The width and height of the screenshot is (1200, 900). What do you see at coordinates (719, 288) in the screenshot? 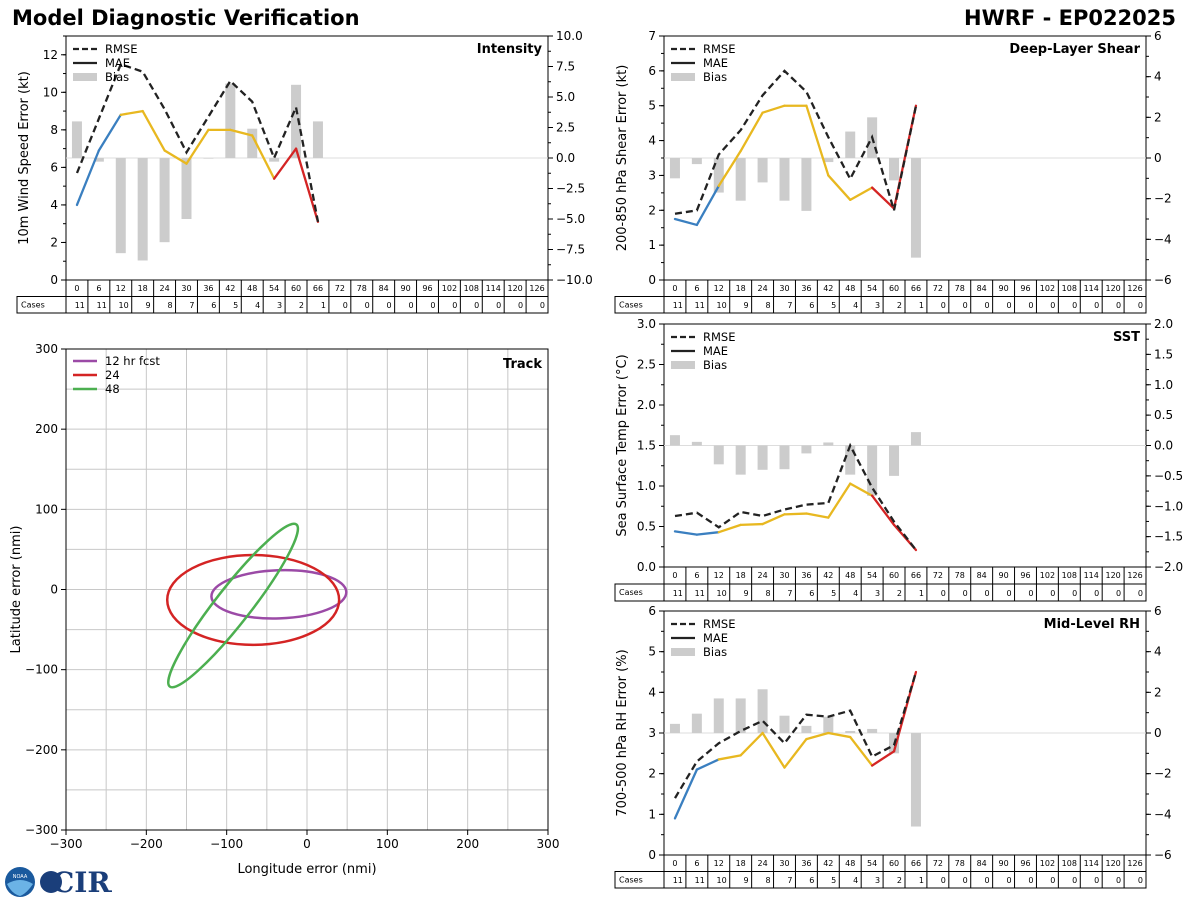
I see `shear-hour-label: 12` at bounding box center [719, 288].